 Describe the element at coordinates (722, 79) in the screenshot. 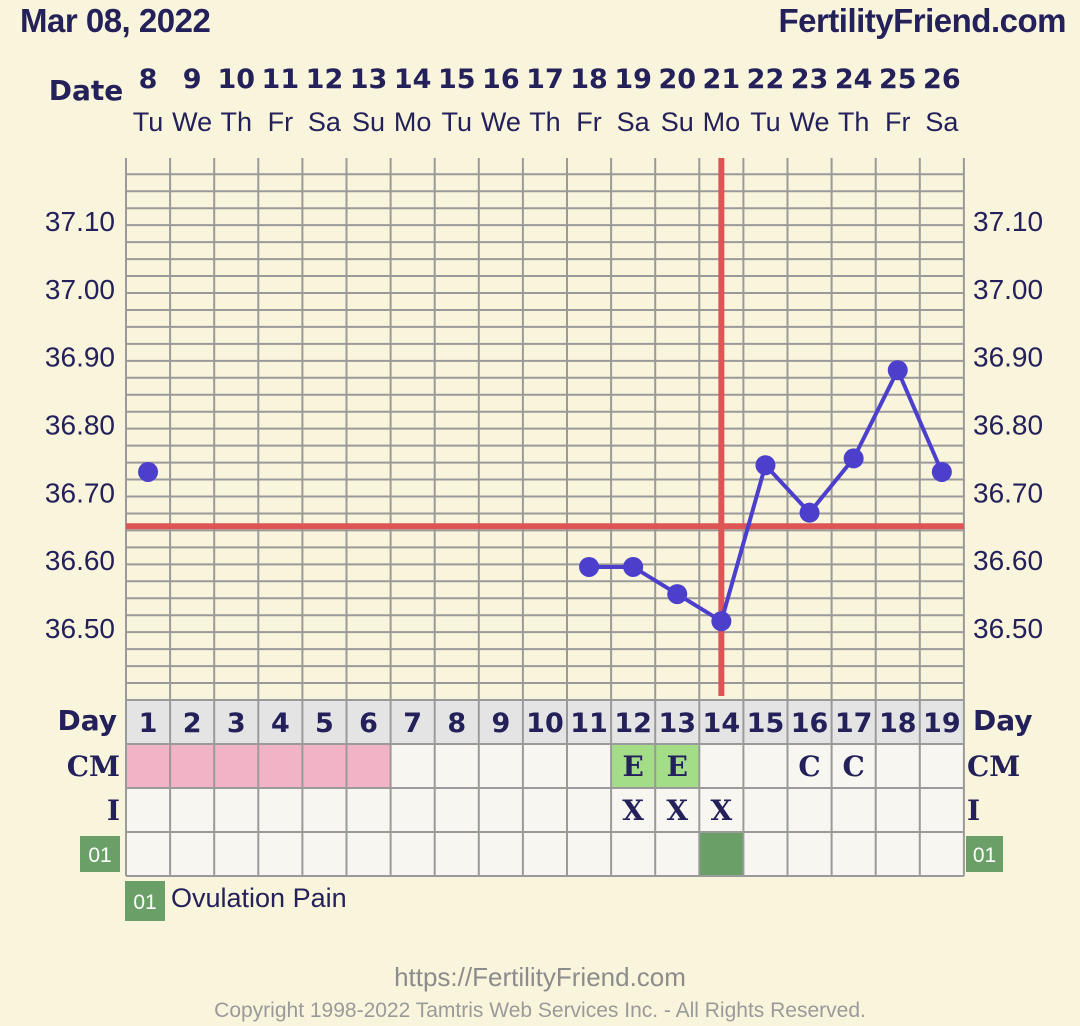

I see `date-number: 21` at that location.